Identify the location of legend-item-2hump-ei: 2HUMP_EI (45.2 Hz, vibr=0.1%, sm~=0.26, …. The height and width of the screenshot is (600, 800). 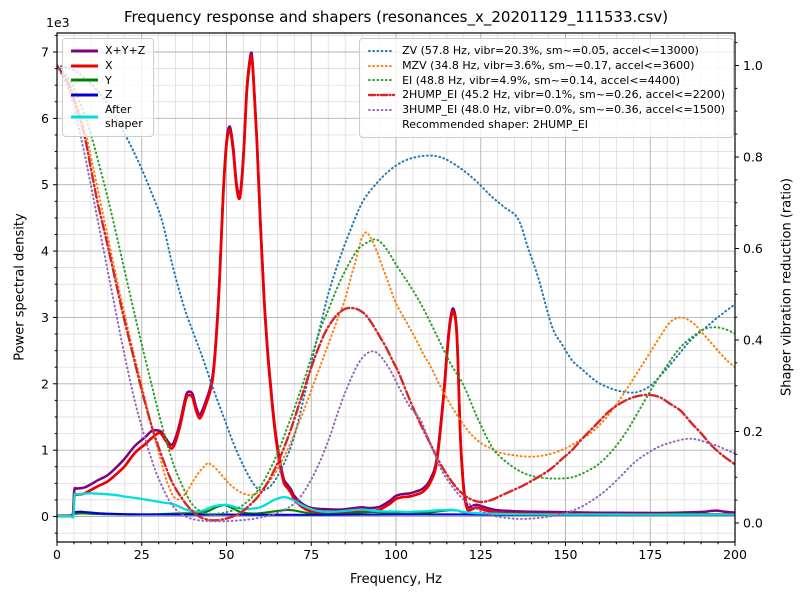
(546, 95).